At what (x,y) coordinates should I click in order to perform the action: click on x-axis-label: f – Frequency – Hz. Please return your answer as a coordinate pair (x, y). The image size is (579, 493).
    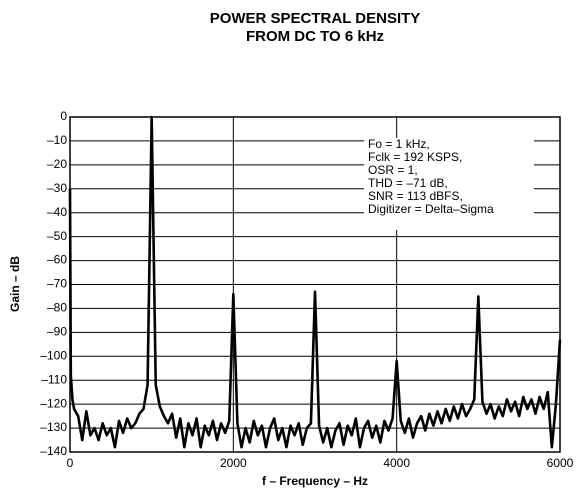
    Looking at the image, I should click on (315, 481).